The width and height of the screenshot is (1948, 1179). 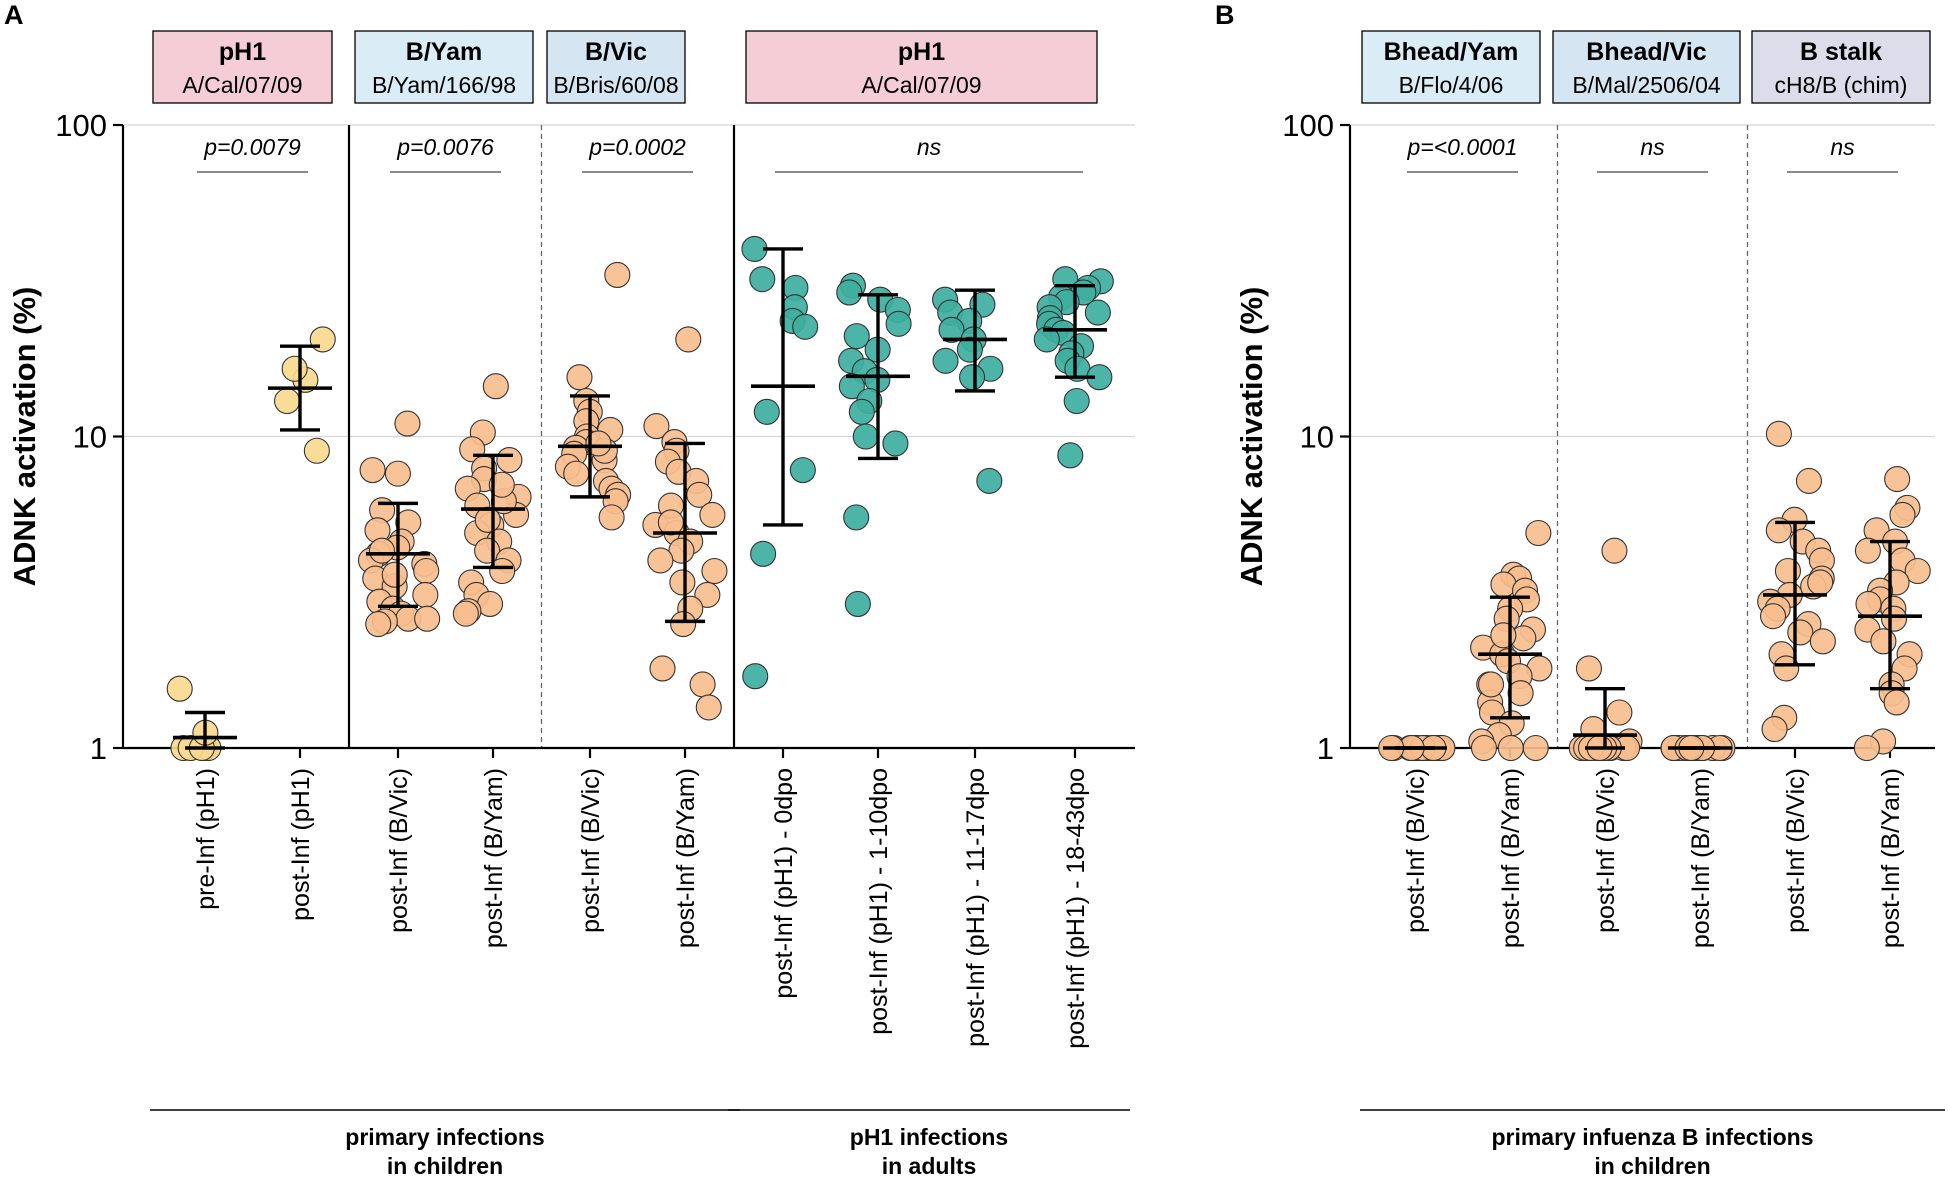 What do you see at coordinates (1652, 1137) in the screenshot?
I see `group-label: primary infuenza B infections` at bounding box center [1652, 1137].